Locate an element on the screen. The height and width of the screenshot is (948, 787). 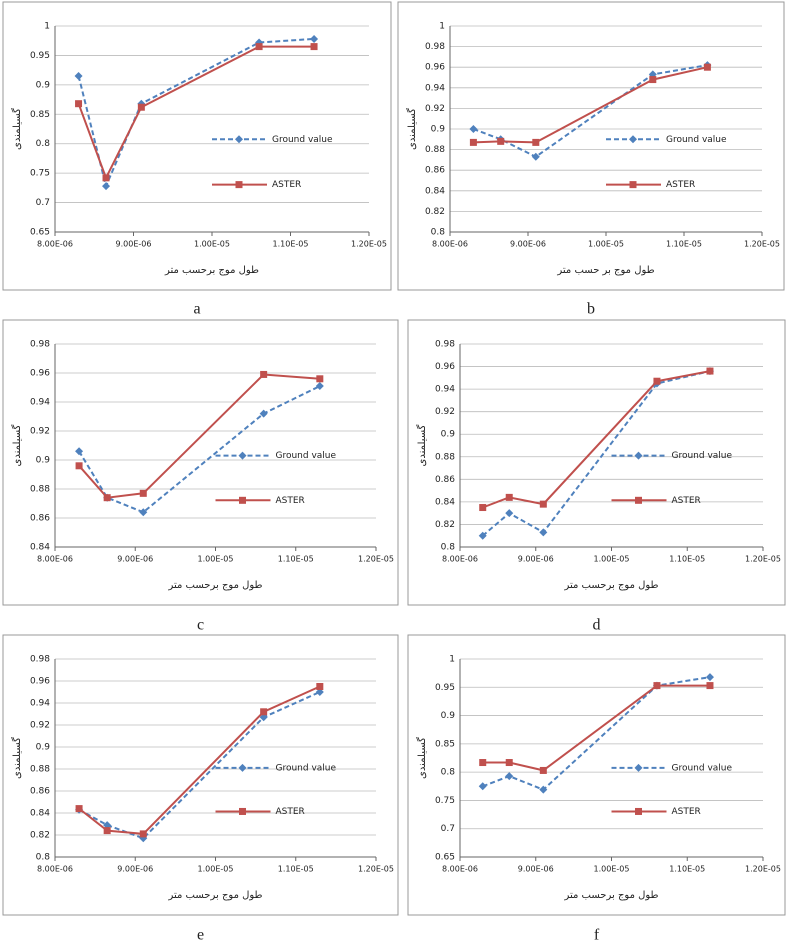
panel-letter: f is located at coordinates (597, 935).